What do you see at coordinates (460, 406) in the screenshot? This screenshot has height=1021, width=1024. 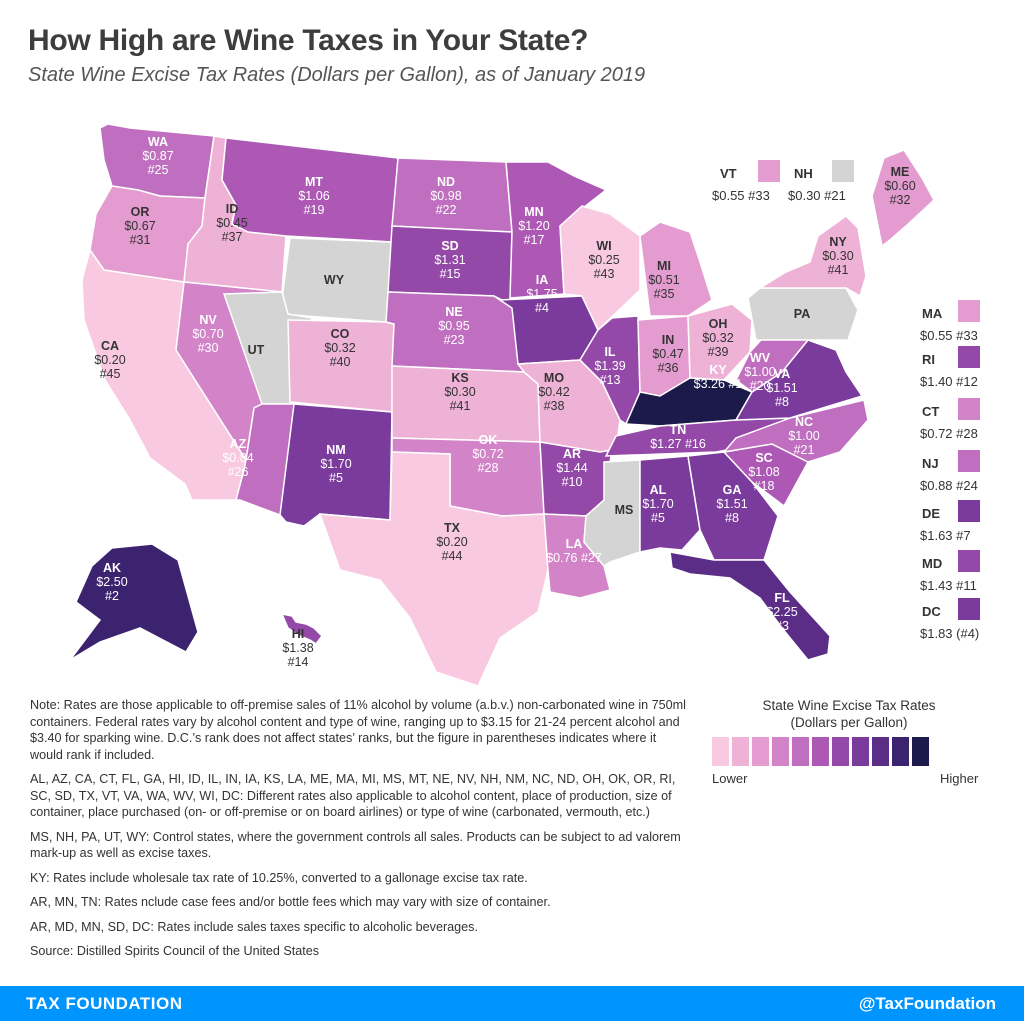 I see `state-rank: #41` at bounding box center [460, 406].